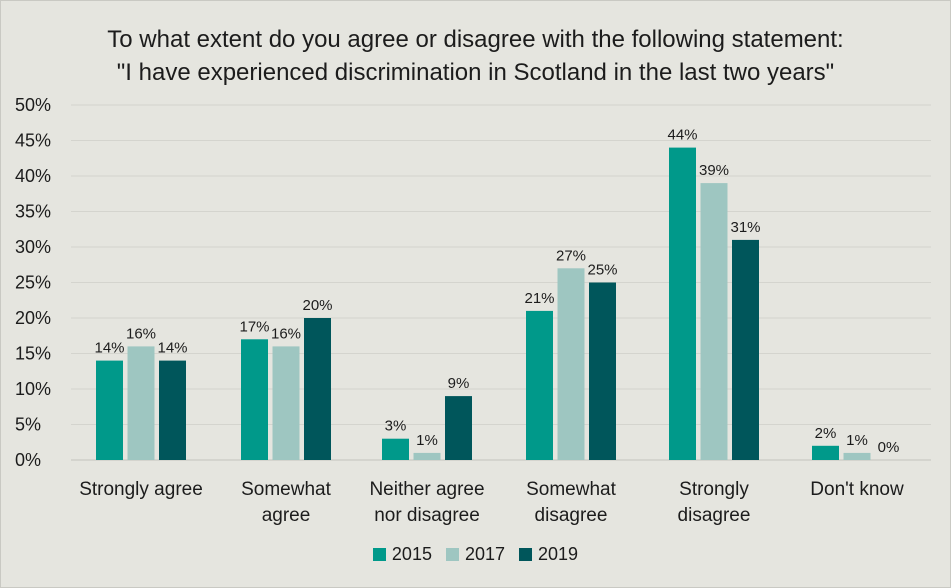  What do you see at coordinates (33, 141) in the screenshot?
I see `y-tick-label: 45%` at bounding box center [33, 141].